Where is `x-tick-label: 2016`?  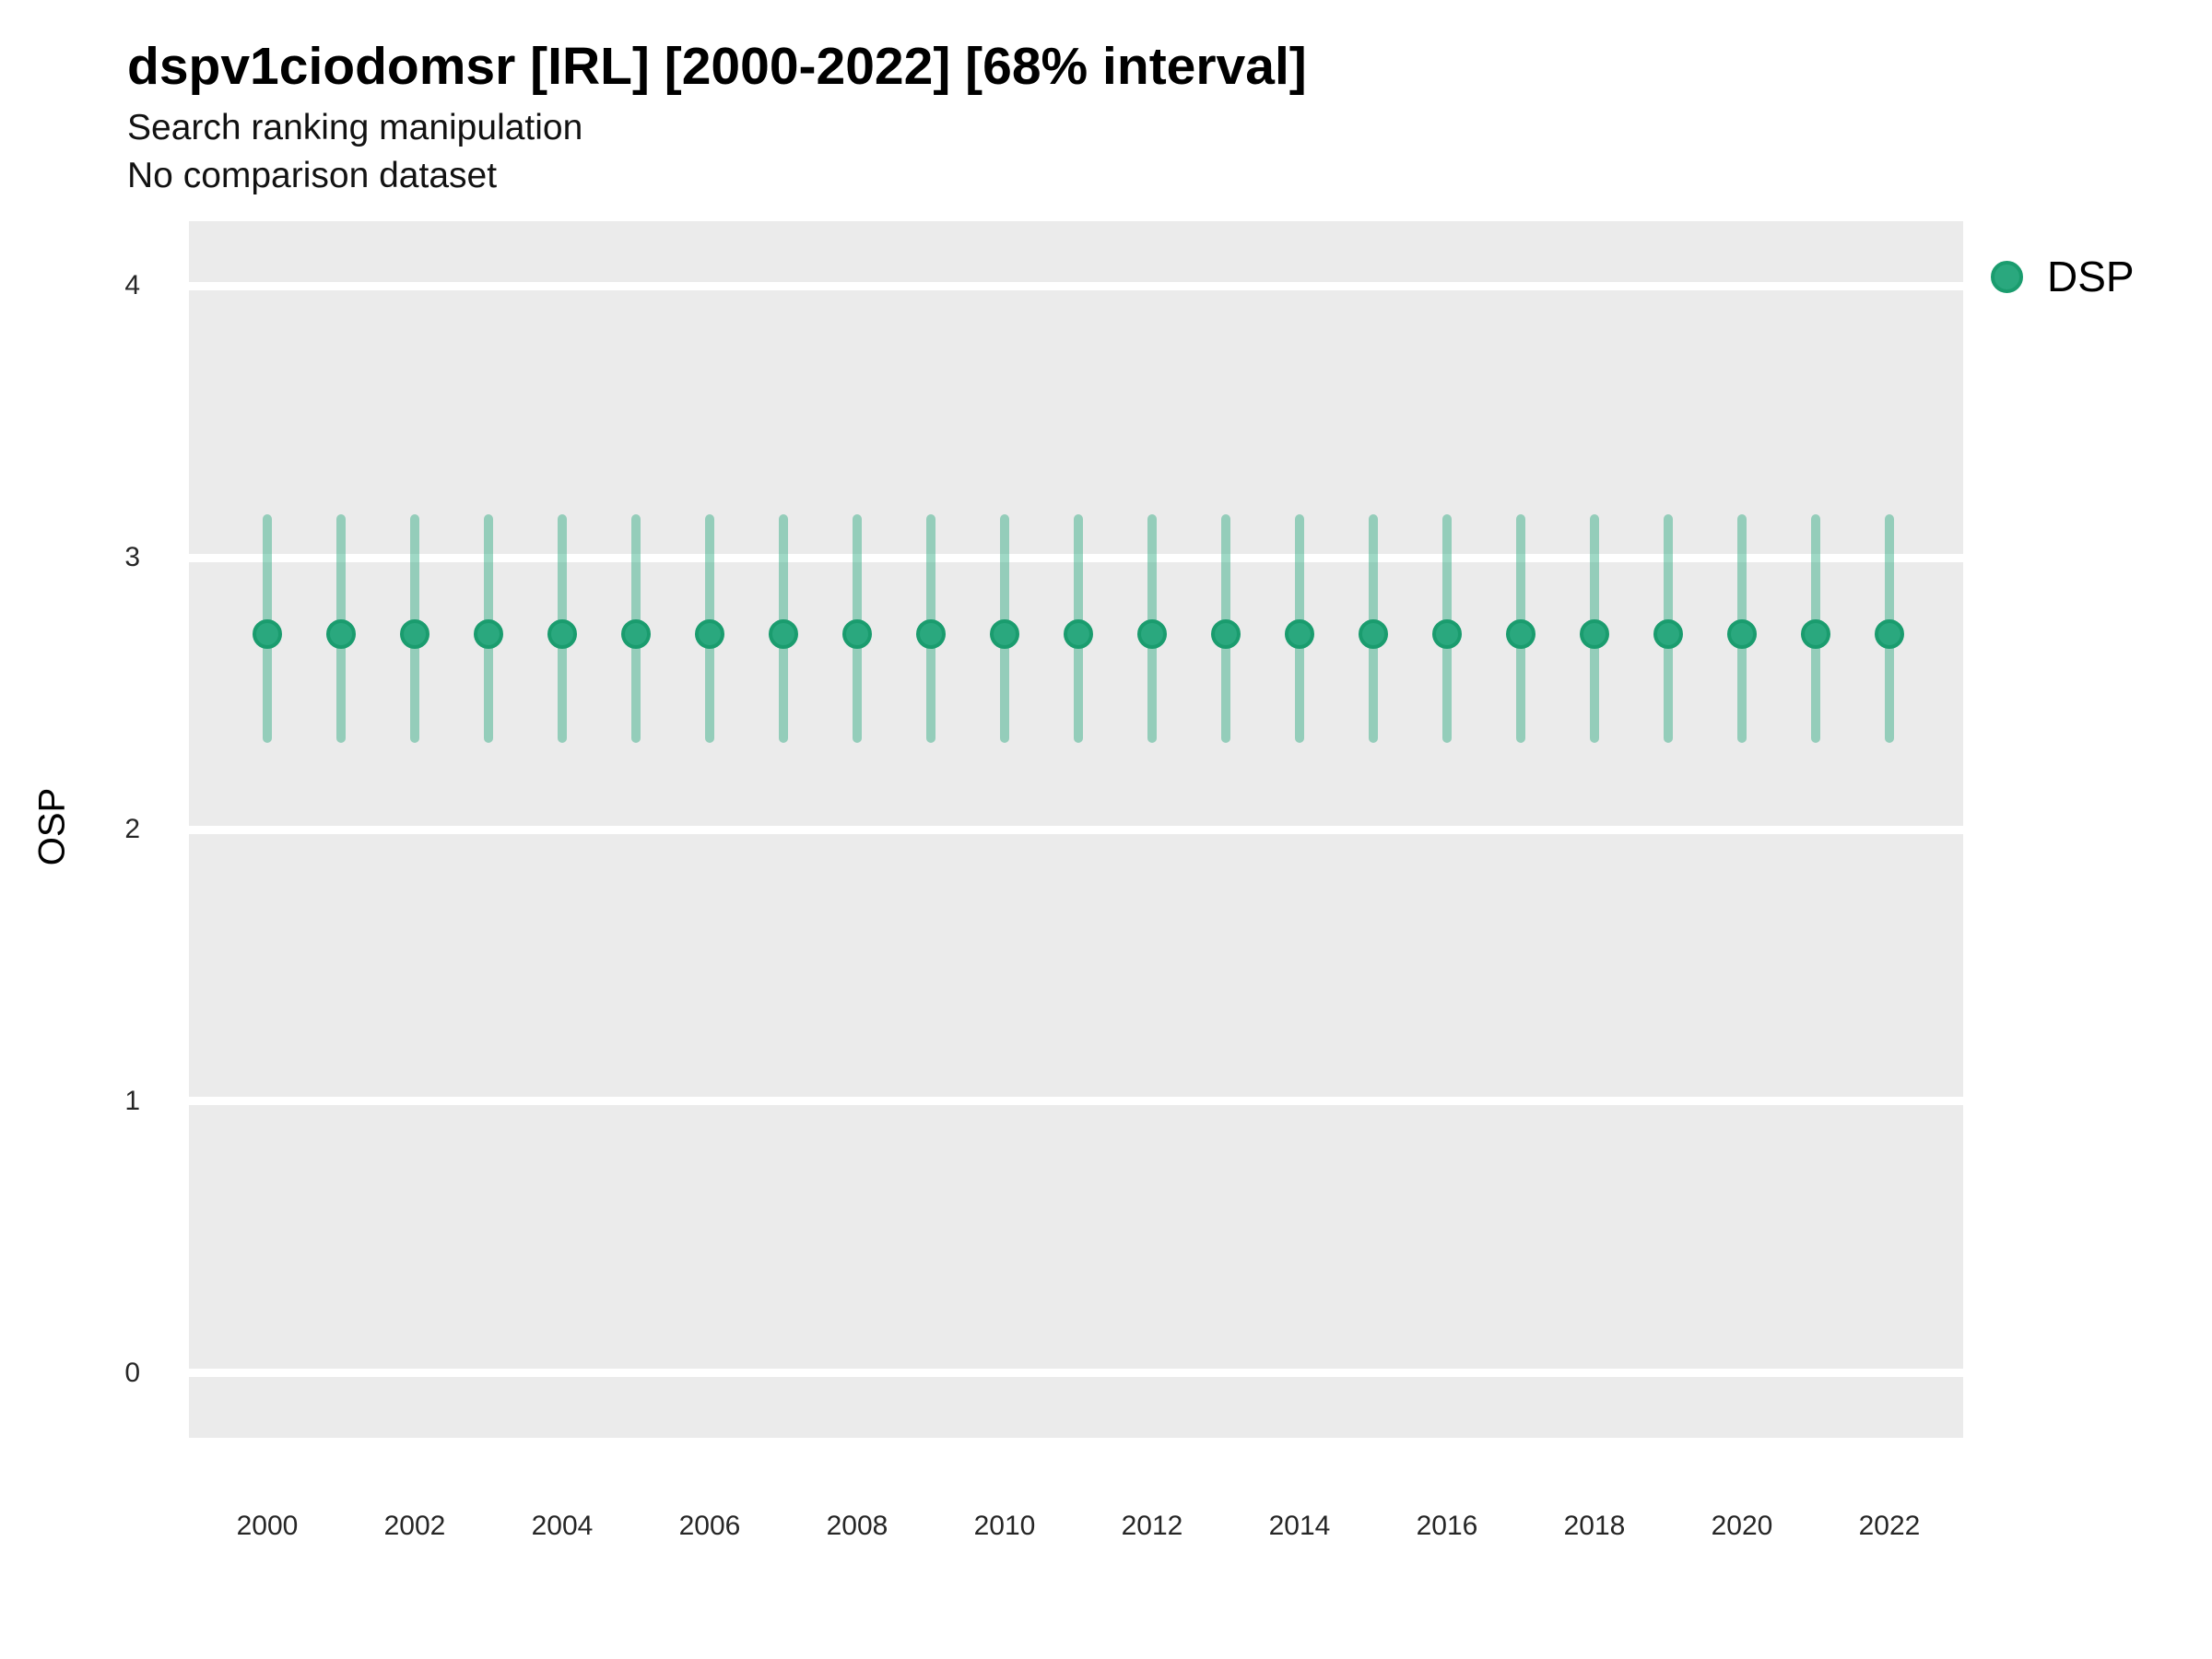 x-tick-label: 2016 is located at coordinates (1447, 1526).